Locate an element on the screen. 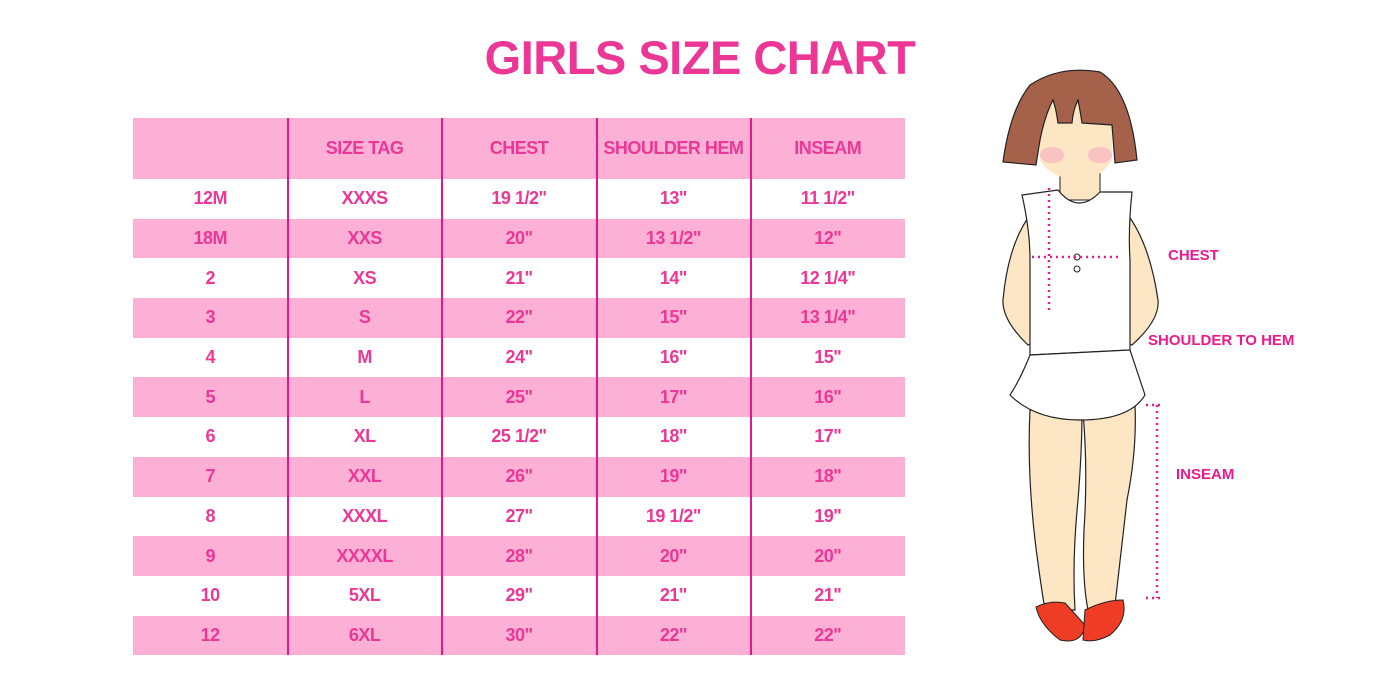 This screenshot has height=700, width=1400. hair is located at coordinates (1070, 117).